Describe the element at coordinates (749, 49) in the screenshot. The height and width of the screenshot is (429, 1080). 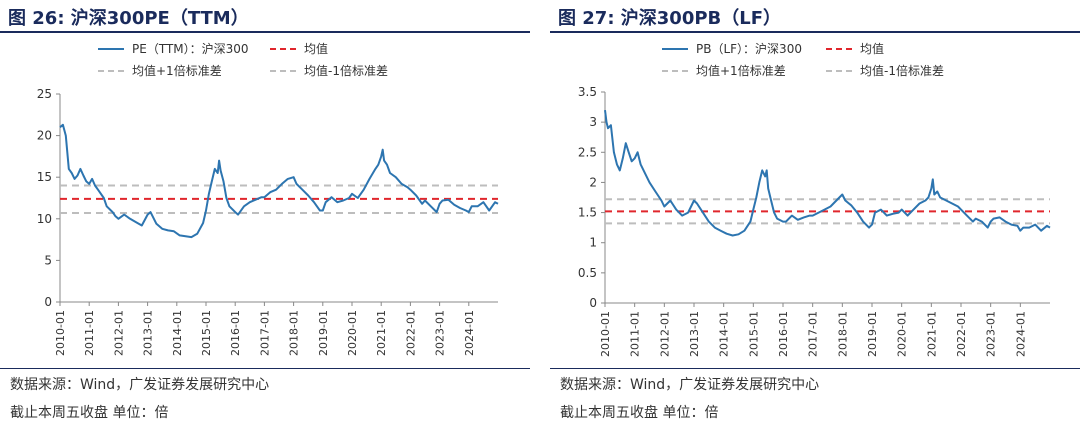
I see `legend-label-series: PB（LF）：沪深300` at that location.